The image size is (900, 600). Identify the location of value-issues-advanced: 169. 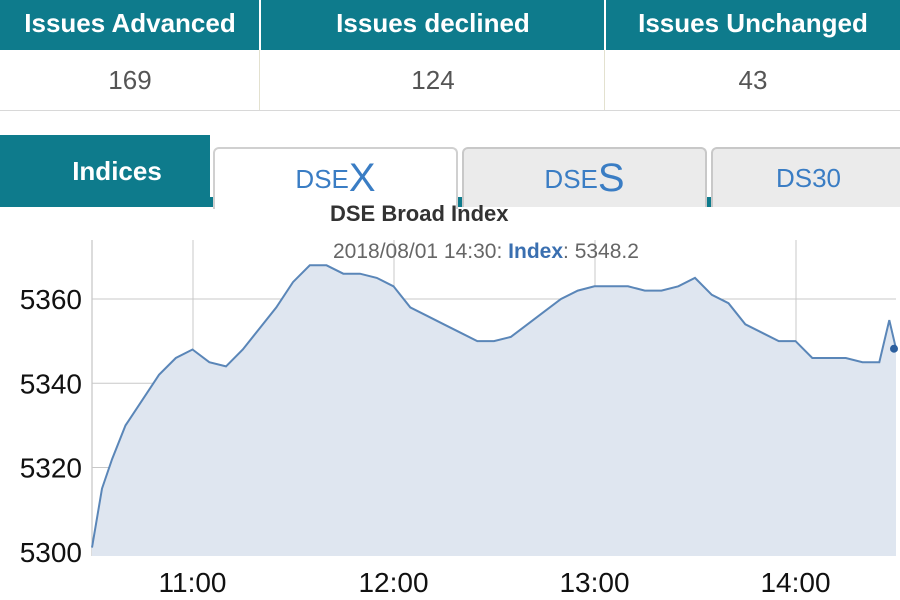
(130, 80).